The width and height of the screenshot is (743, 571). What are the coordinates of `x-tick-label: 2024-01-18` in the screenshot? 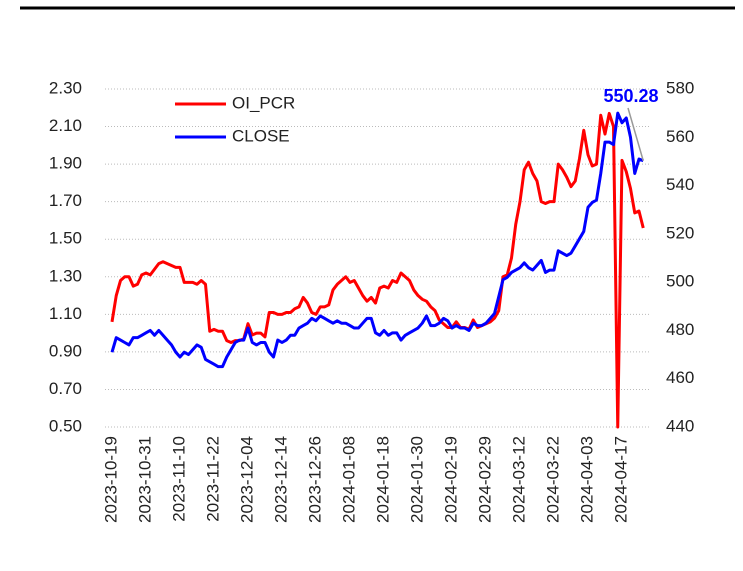 It's located at (382, 479).